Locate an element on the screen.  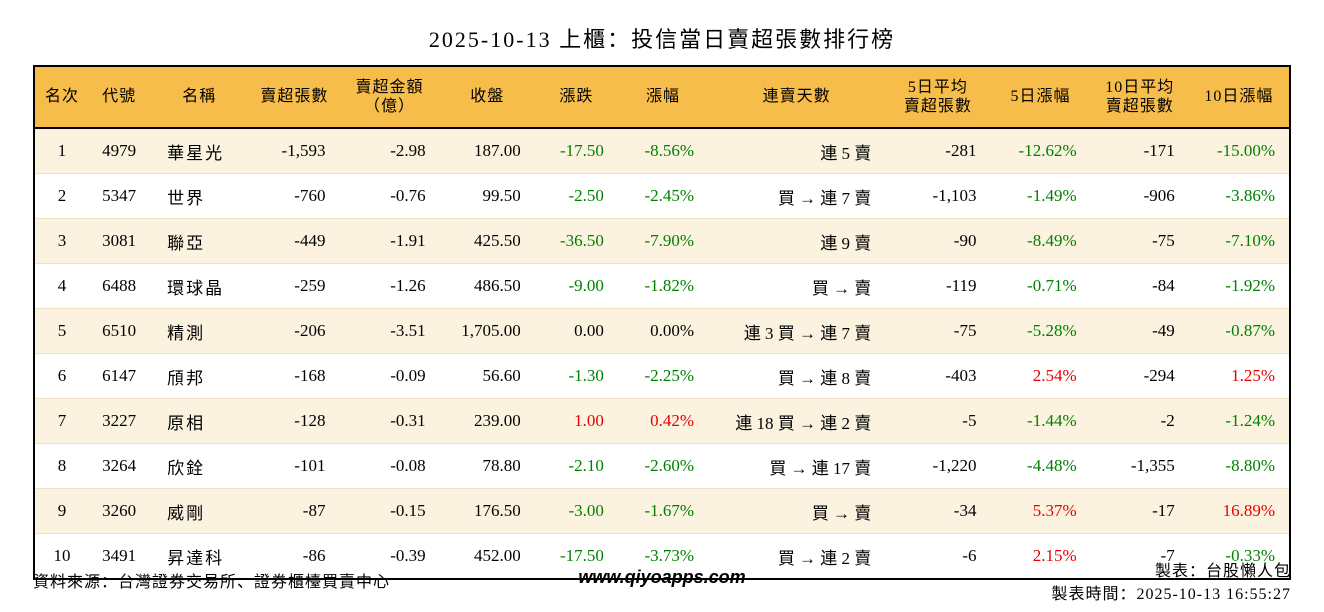
cell-net-sell: -101 is located at coordinates (310, 465).